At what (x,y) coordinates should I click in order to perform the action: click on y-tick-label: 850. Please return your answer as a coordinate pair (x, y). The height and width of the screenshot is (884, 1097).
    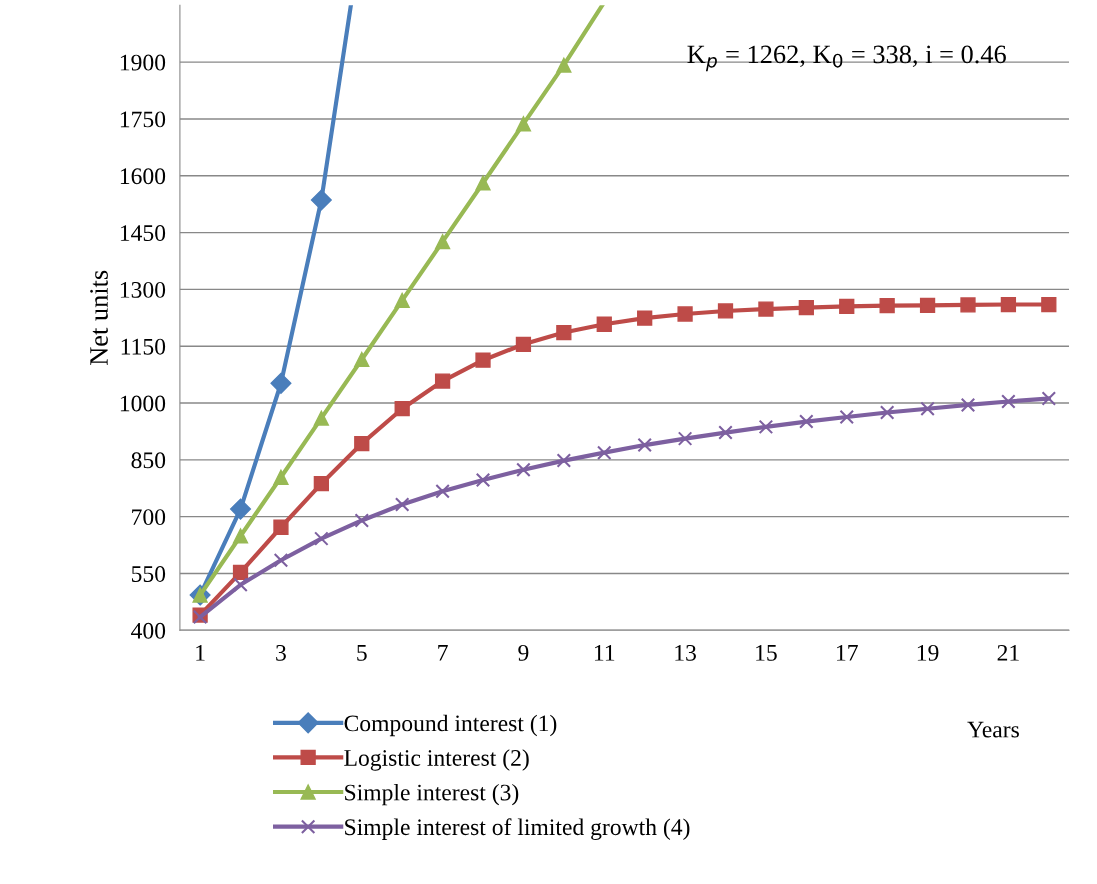
    Looking at the image, I should click on (148, 460).